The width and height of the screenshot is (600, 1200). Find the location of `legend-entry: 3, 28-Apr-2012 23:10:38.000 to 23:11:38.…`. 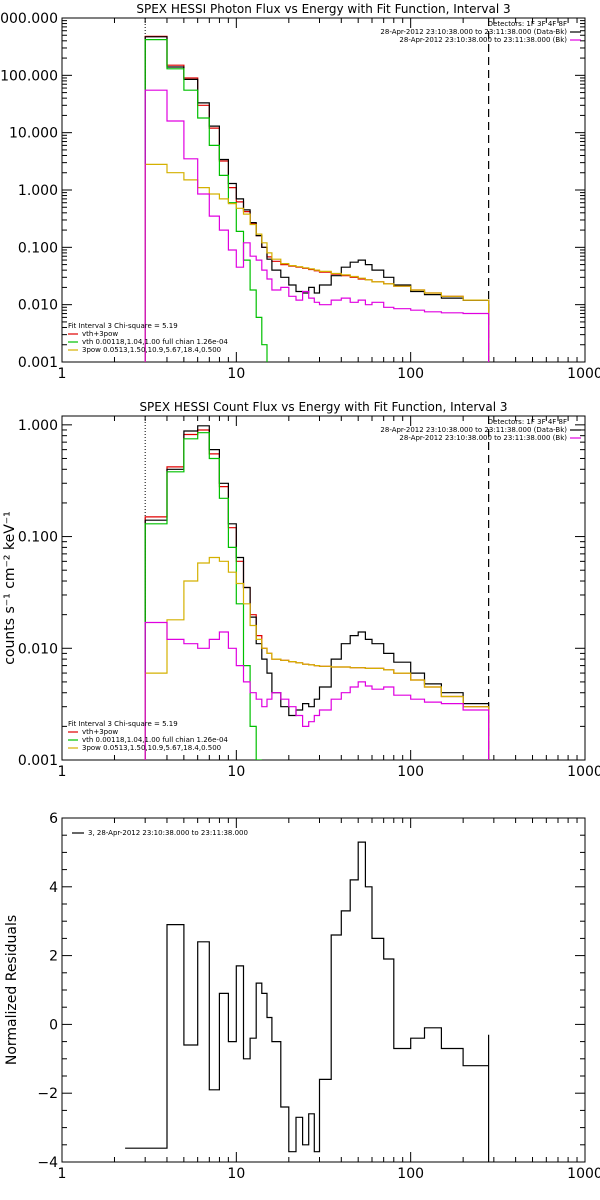

legend-entry: 3, 28-Apr-2012 23:10:38.000 to 23:11:38.… is located at coordinates (168, 833).